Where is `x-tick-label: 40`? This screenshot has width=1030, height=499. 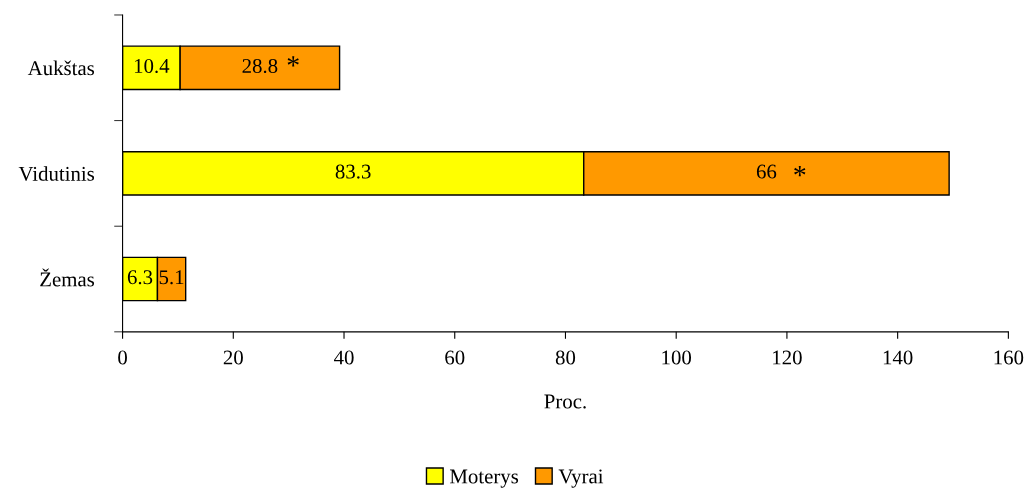
x-tick-label: 40 is located at coordinates (344, 357).